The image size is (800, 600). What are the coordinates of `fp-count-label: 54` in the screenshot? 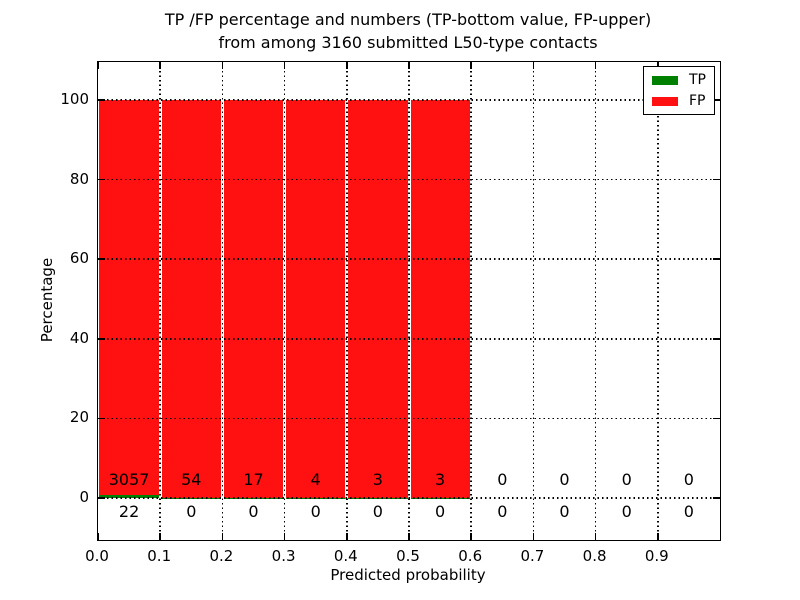 It's located at (191, 479).